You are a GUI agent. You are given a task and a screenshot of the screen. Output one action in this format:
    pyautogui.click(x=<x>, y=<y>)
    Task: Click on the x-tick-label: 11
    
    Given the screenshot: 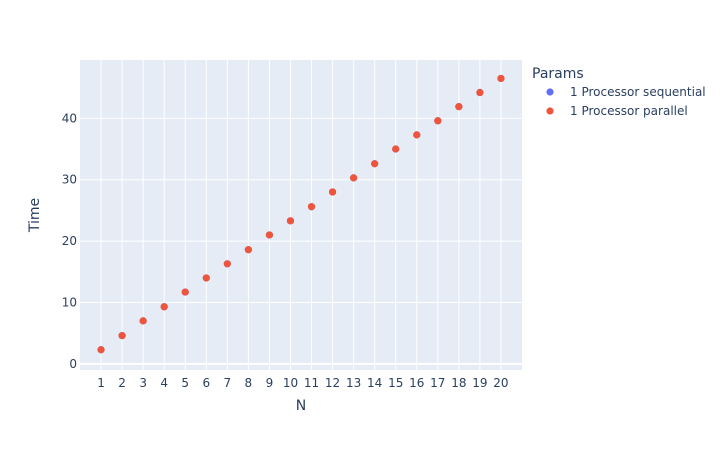 What is the action you would take?
    pyautogui.click(x=311, y=383)
    